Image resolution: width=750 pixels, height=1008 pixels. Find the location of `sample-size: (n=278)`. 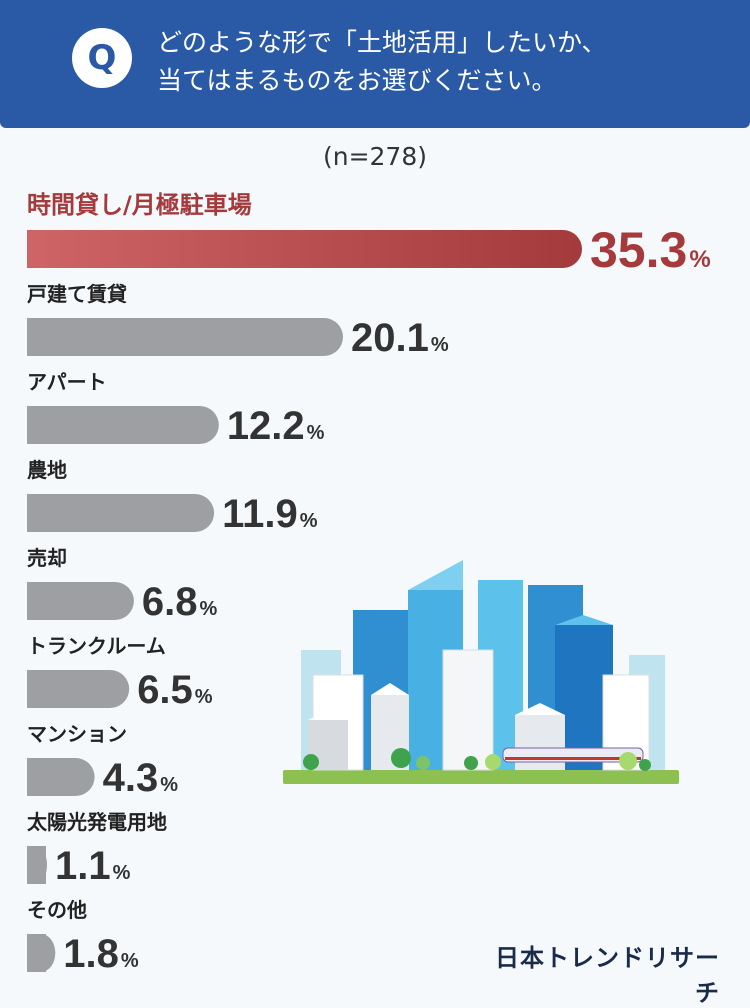

sample-size: (n=278) is located at coordinates (375, 156).